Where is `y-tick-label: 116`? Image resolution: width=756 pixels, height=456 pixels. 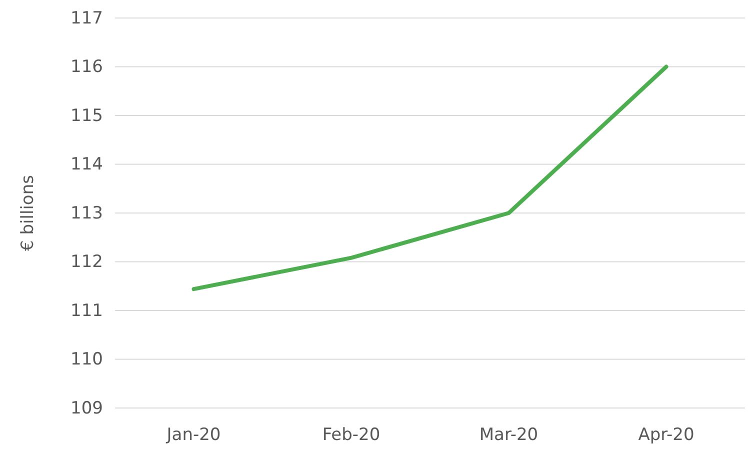 y-tick-label: 116 is located at coordinates (86, 67).